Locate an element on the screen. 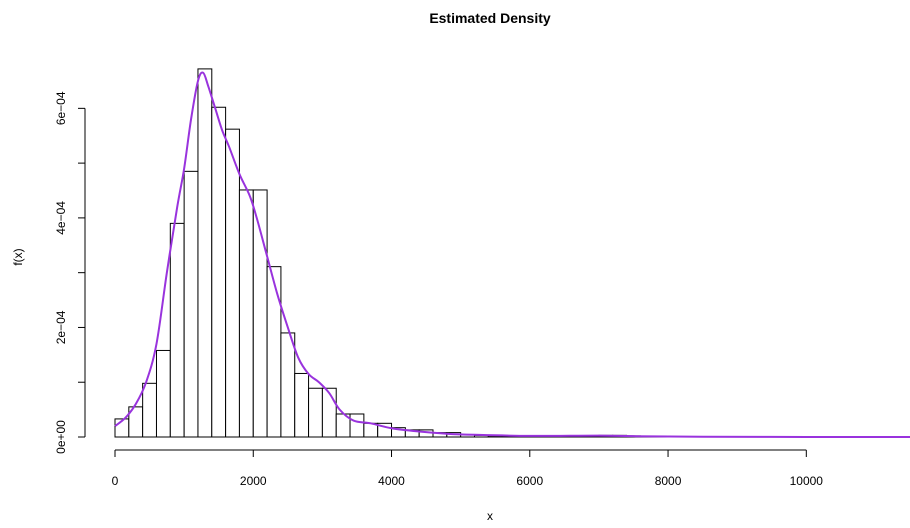  y-tick-label: 0e+00 is located at coordinates (61, 437).